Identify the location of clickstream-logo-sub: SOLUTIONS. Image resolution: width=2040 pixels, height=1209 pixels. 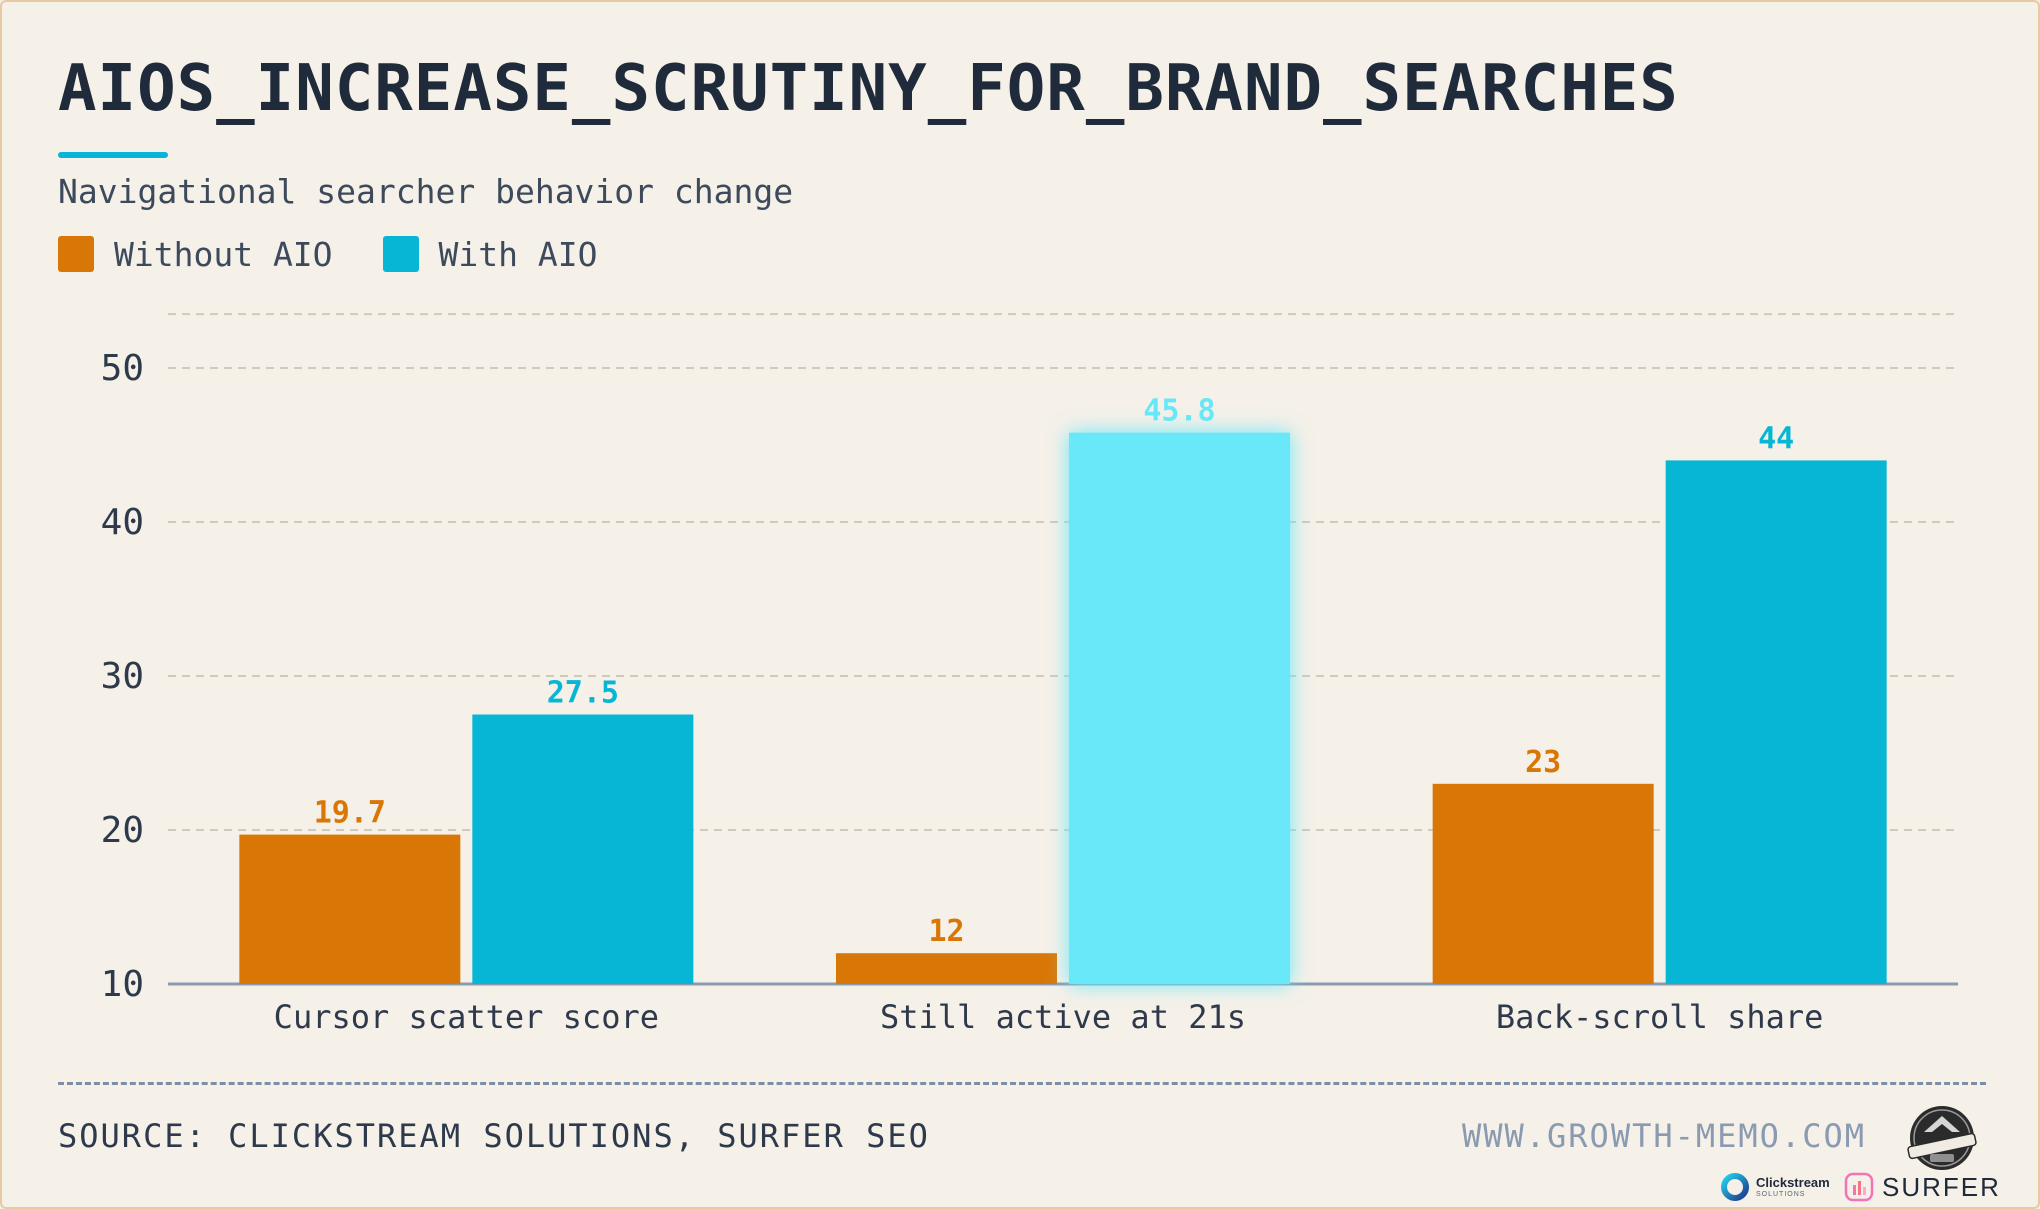
(1781, 1194).